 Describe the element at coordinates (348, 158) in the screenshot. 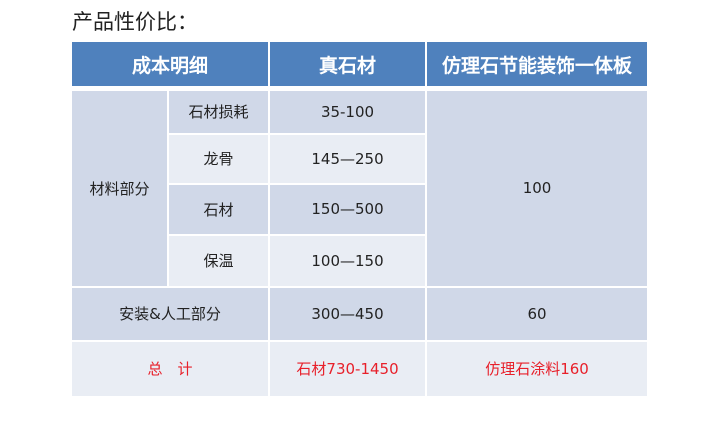

I see `item-real-value: 145—250` at that location.